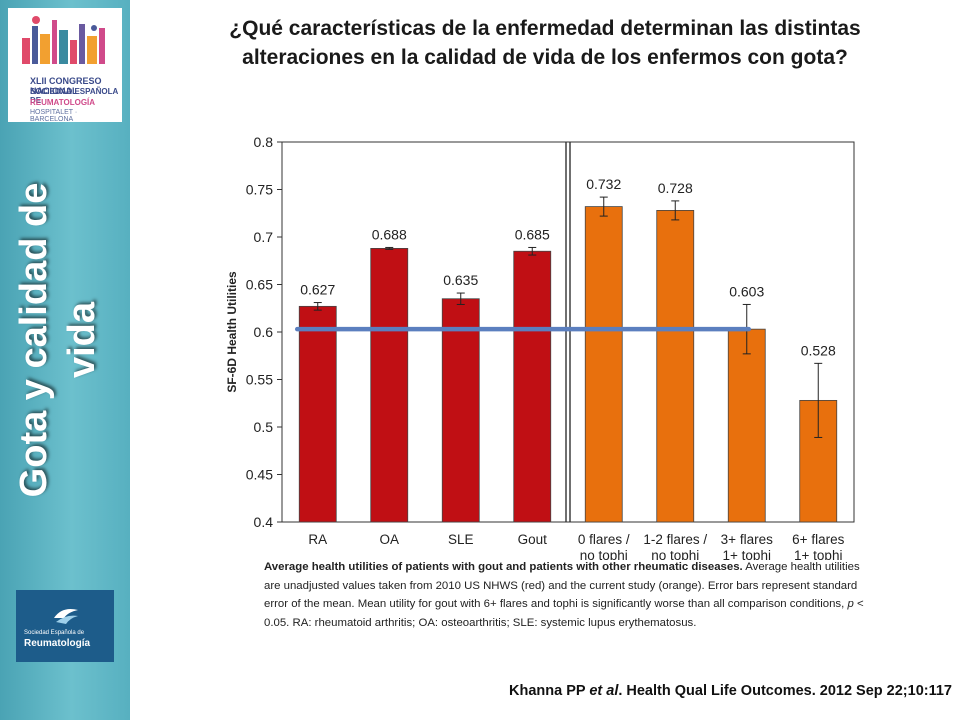  Describe the element at coordinates (549, 691) in the screenshot. I see `citation-author: Khanna PP` at that location.